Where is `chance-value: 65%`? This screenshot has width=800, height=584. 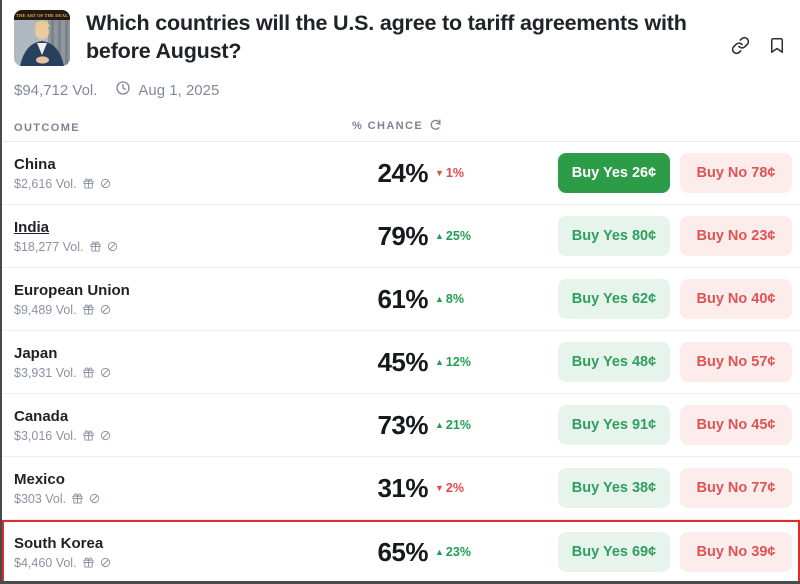
chance-value: 65% is located at coordinates (402, 551).